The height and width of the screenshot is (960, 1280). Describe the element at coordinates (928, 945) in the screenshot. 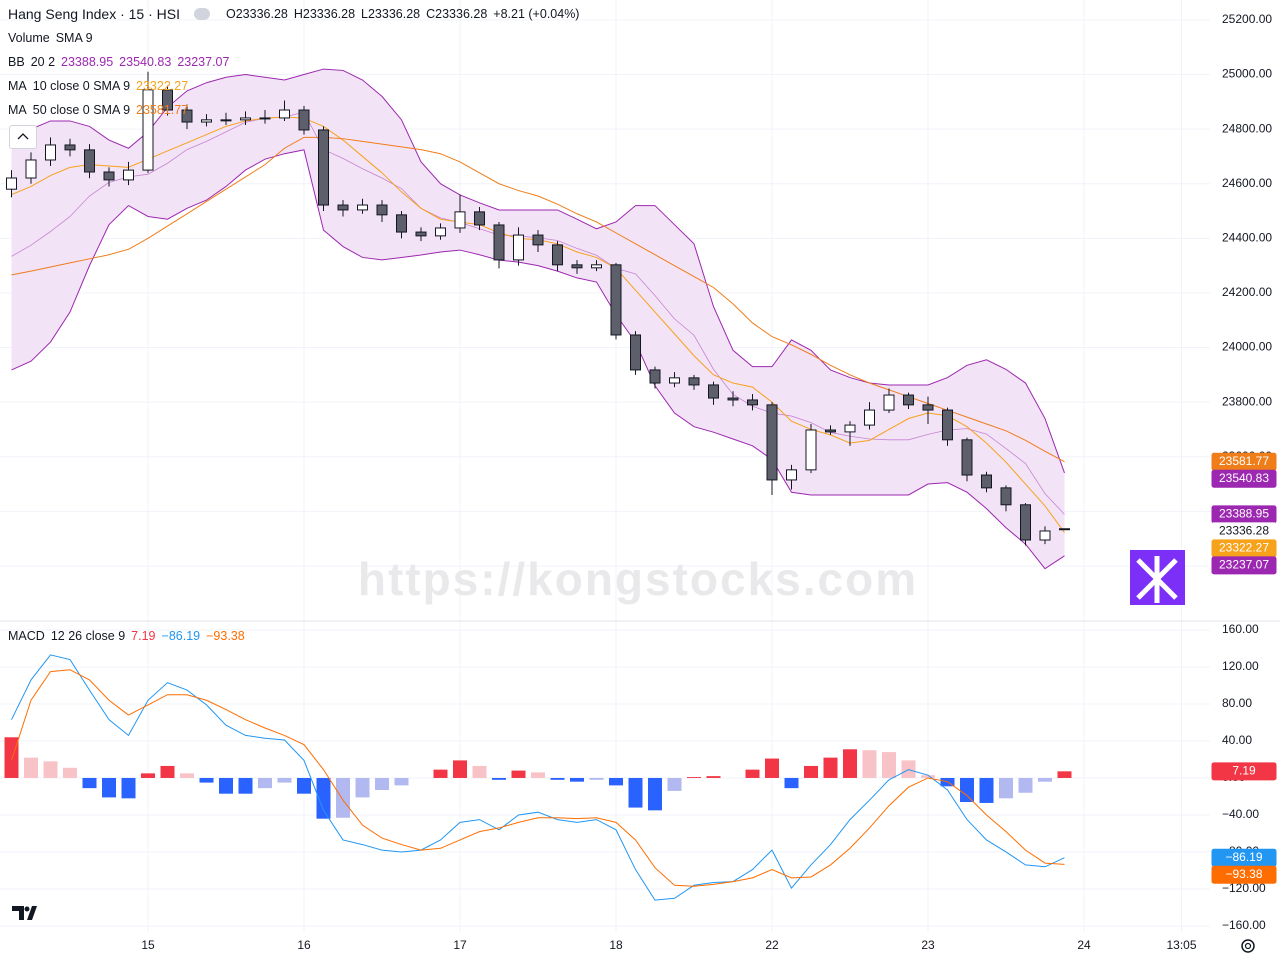

I see `x-tick-label: 23` at that location.